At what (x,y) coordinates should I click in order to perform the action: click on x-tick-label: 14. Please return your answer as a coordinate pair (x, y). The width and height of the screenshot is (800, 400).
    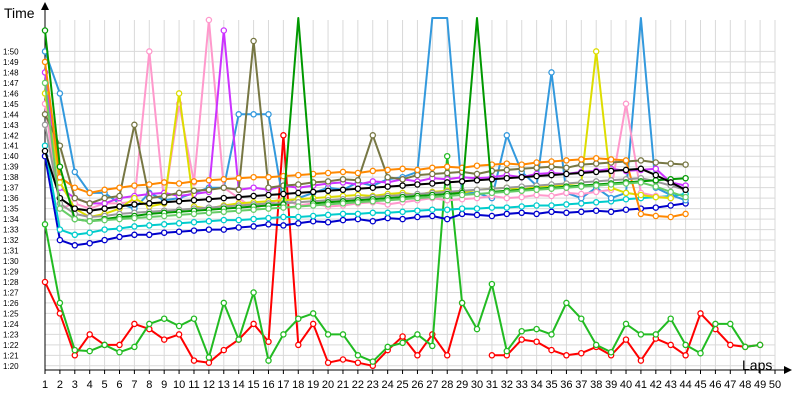
    Looking at the image, I should click on (239, 385).